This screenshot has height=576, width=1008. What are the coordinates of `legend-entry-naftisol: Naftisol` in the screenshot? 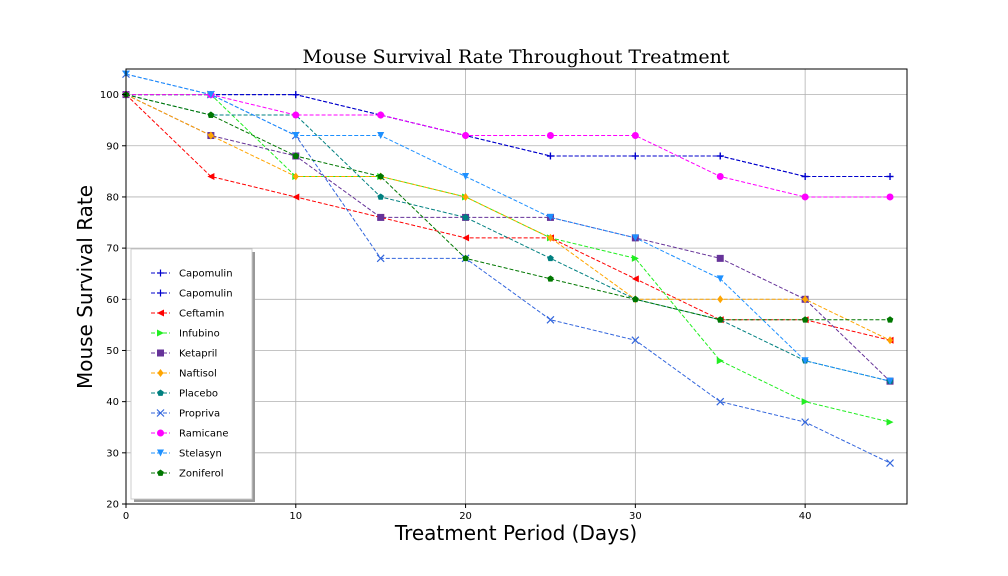 It's located at (184, 374).